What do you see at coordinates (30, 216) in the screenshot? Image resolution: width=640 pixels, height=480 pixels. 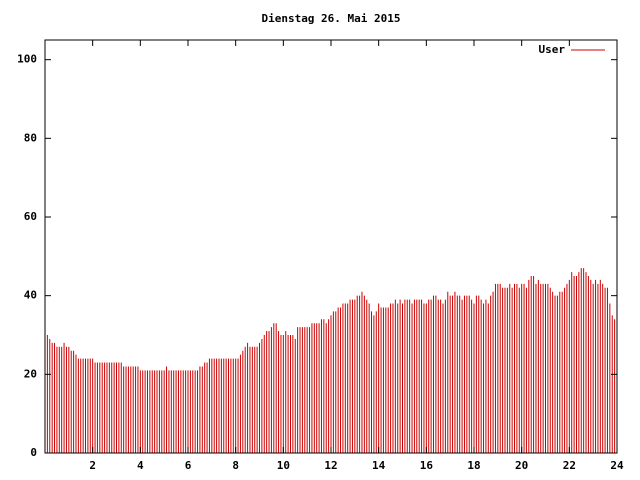 I see `y-tick-label: 60` at bounding box center [30, 216].